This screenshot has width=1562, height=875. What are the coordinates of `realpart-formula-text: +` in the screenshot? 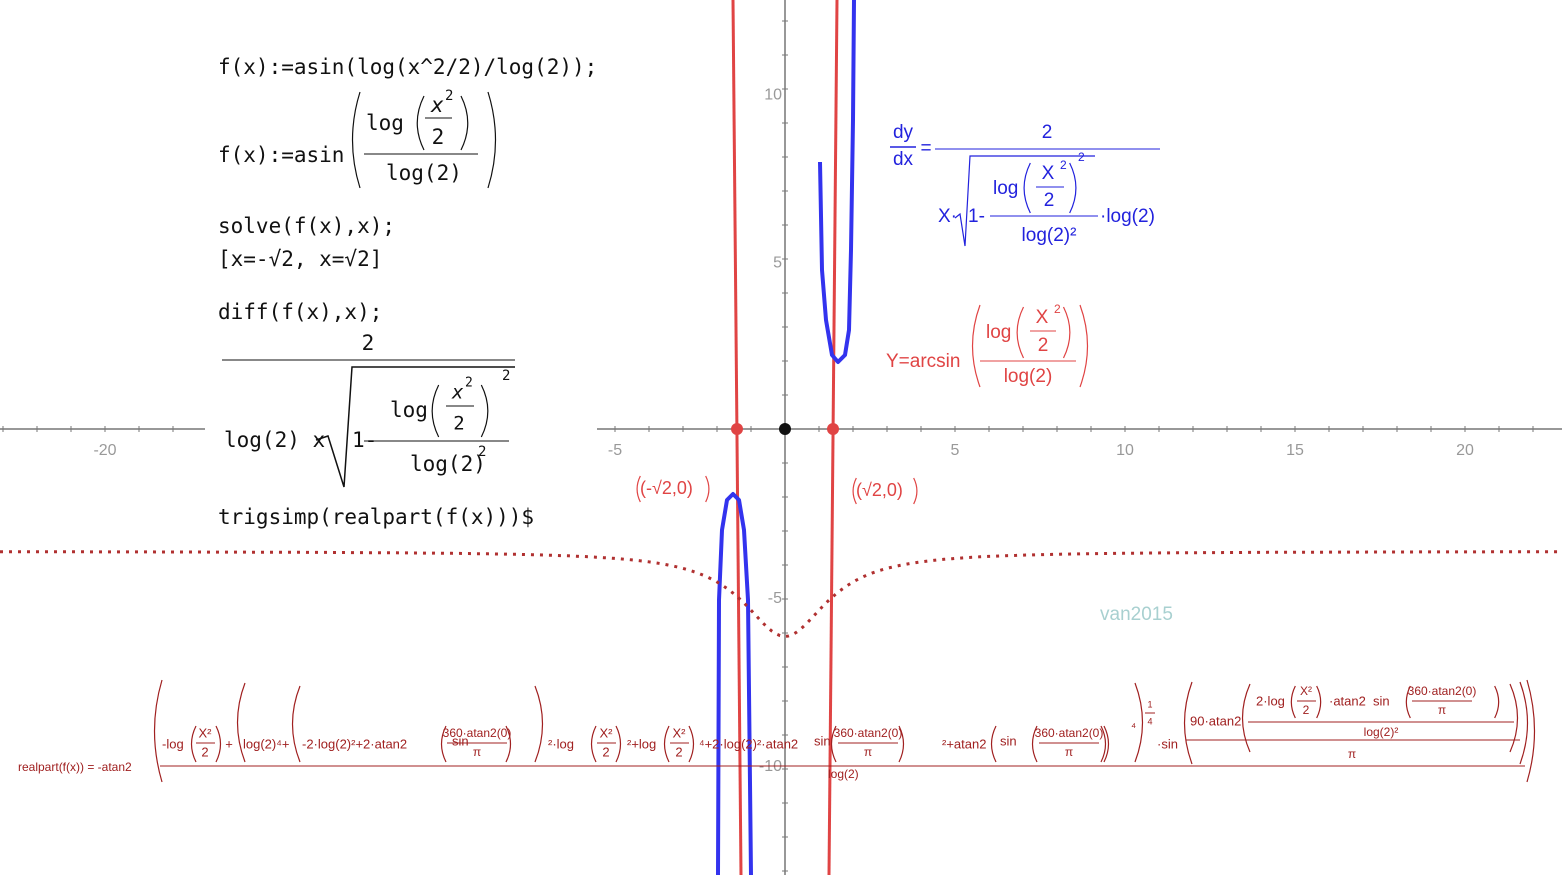 It's located at (229, 743).